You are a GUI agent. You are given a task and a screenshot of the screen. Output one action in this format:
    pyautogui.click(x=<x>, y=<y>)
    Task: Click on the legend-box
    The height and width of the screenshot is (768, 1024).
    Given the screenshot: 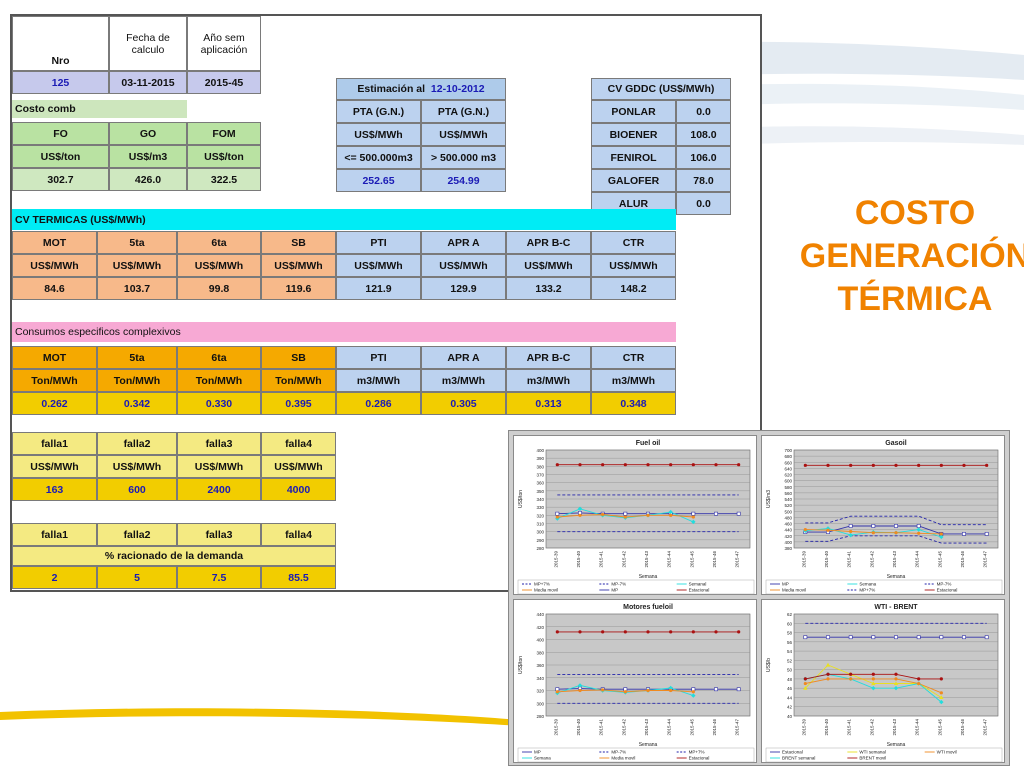 What is the action you would take?
    pyautogui.click(x=884, y=587)
    